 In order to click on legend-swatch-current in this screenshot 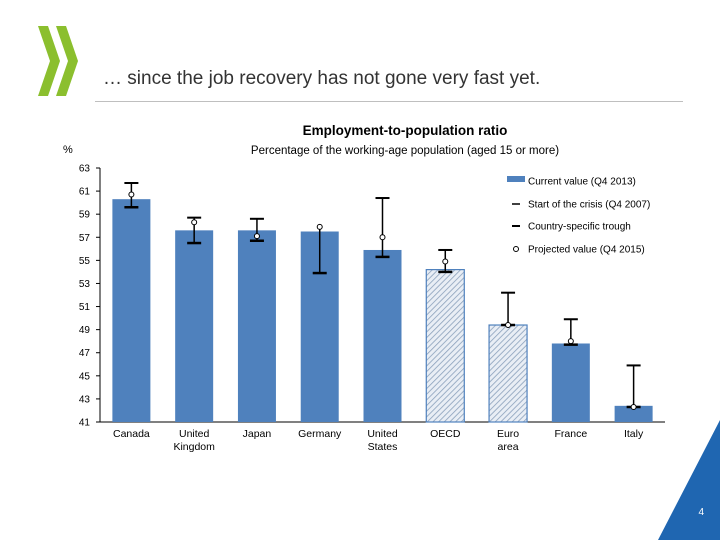, I will do `click(516, 179)`.